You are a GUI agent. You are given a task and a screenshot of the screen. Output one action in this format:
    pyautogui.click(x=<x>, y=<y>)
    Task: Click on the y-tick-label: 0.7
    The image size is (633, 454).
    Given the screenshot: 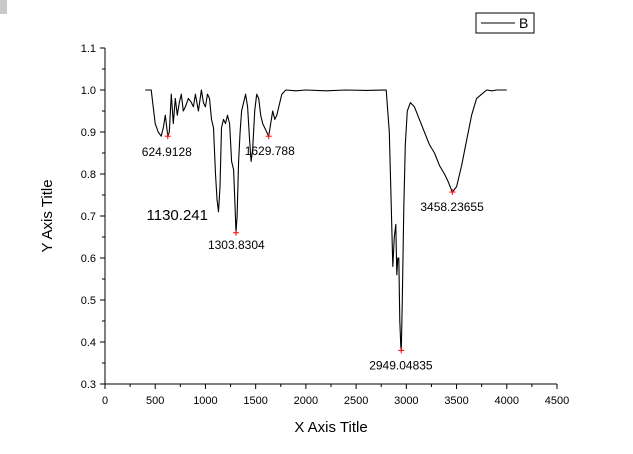 What is the action you would take?
    pyautogui.click(x=88, y=217)
    